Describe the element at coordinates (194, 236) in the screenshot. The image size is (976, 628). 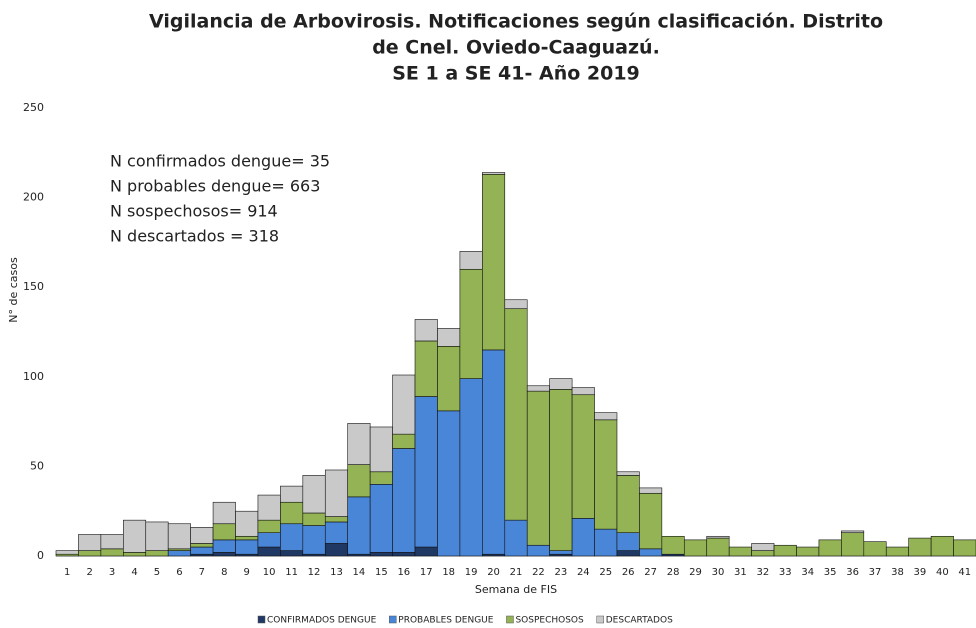
I see `annotation: N descartados = 318` at that location.